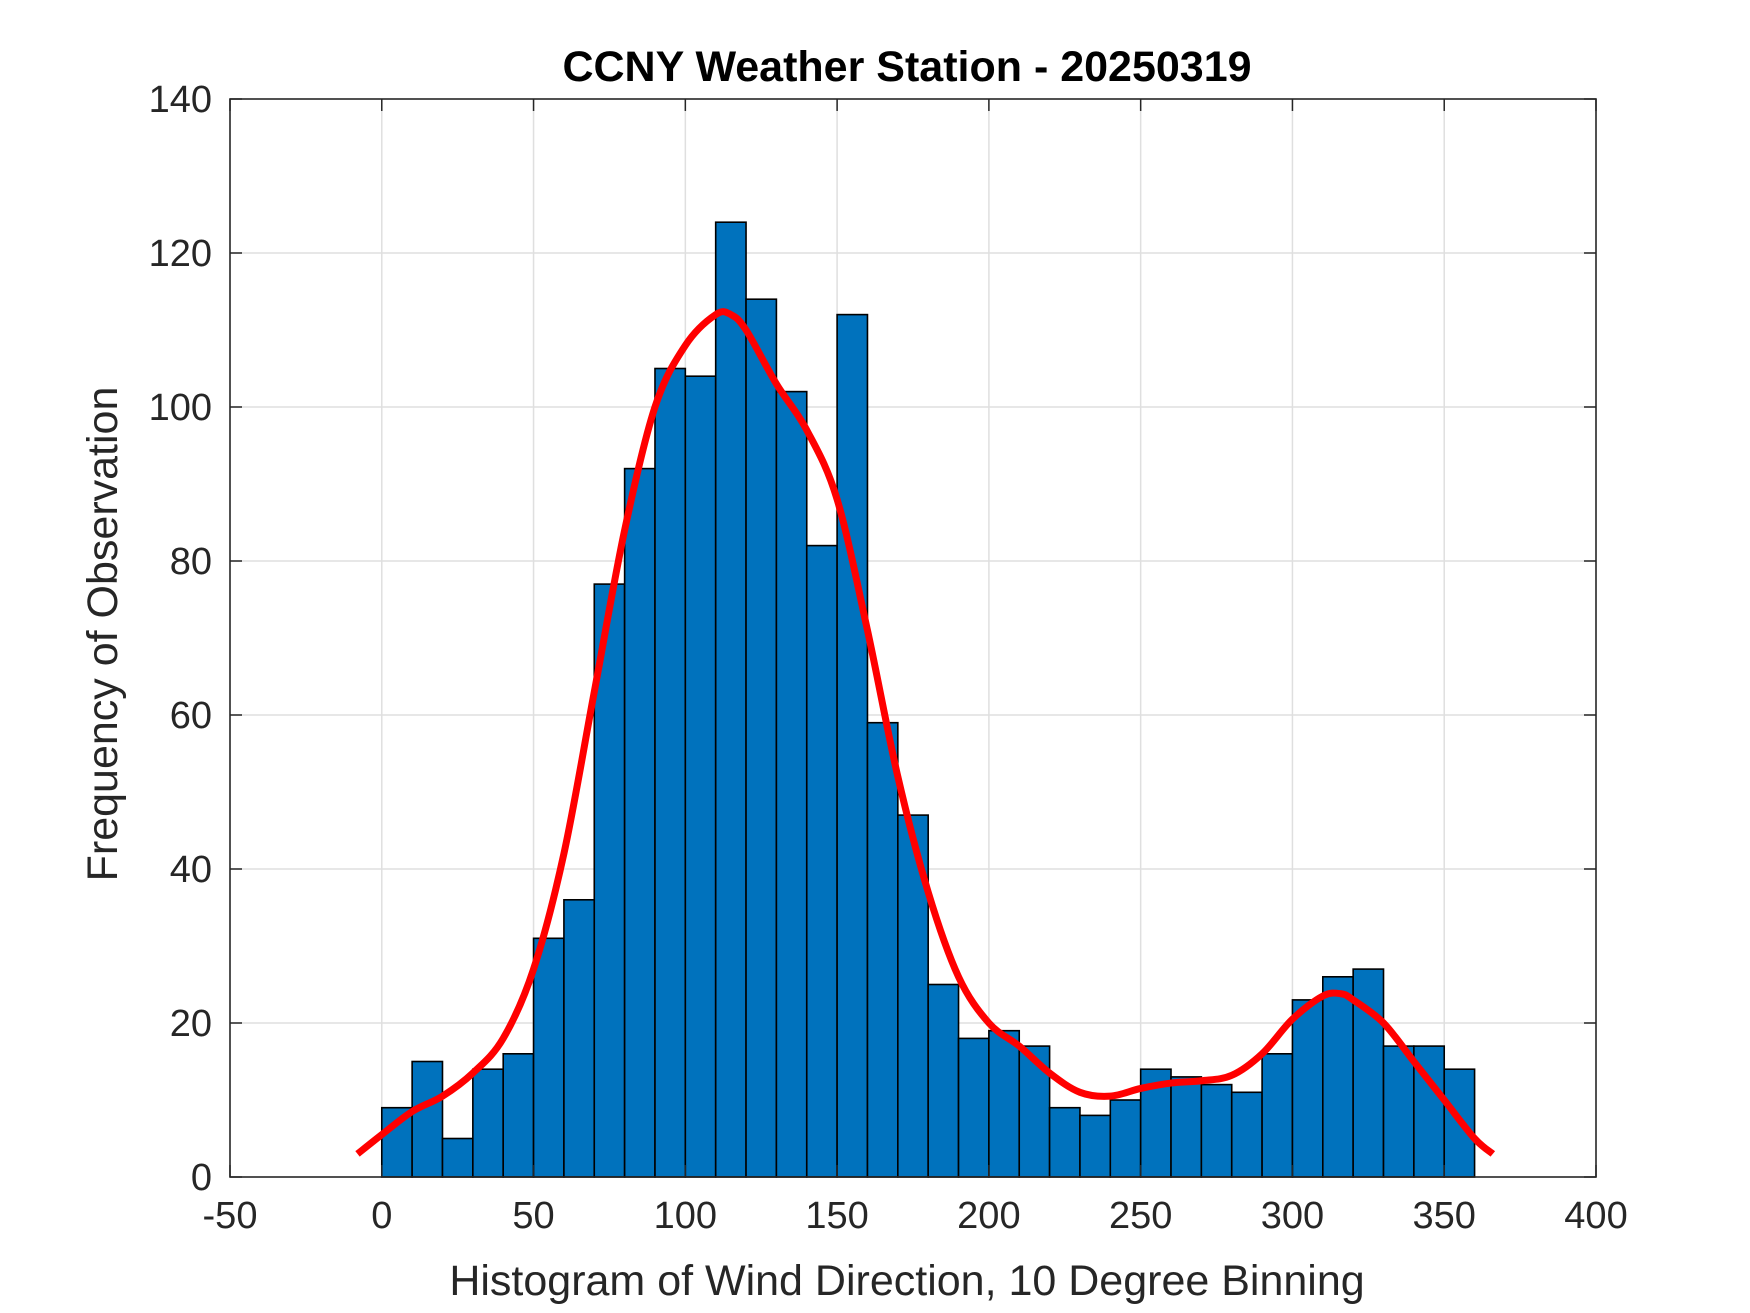 The height and width of the screenshot is (1313, 1750). I want to click on chart-title: CCNY Weather Station - 20250319, so click(906, 67).